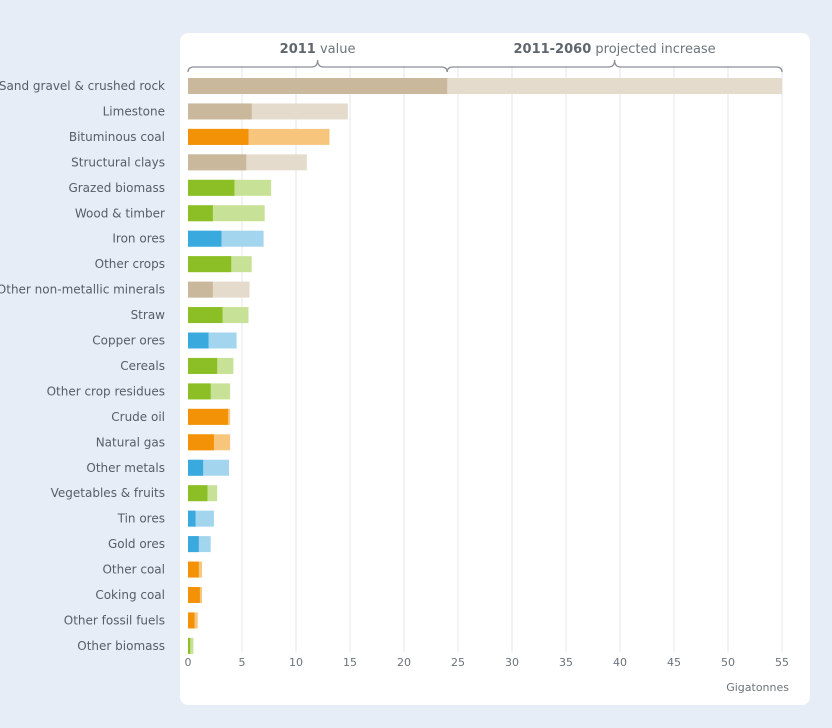  Describe the element at coordinates (120, 213) in the screenshot. I see `category-label: Wood & timber` at that location.